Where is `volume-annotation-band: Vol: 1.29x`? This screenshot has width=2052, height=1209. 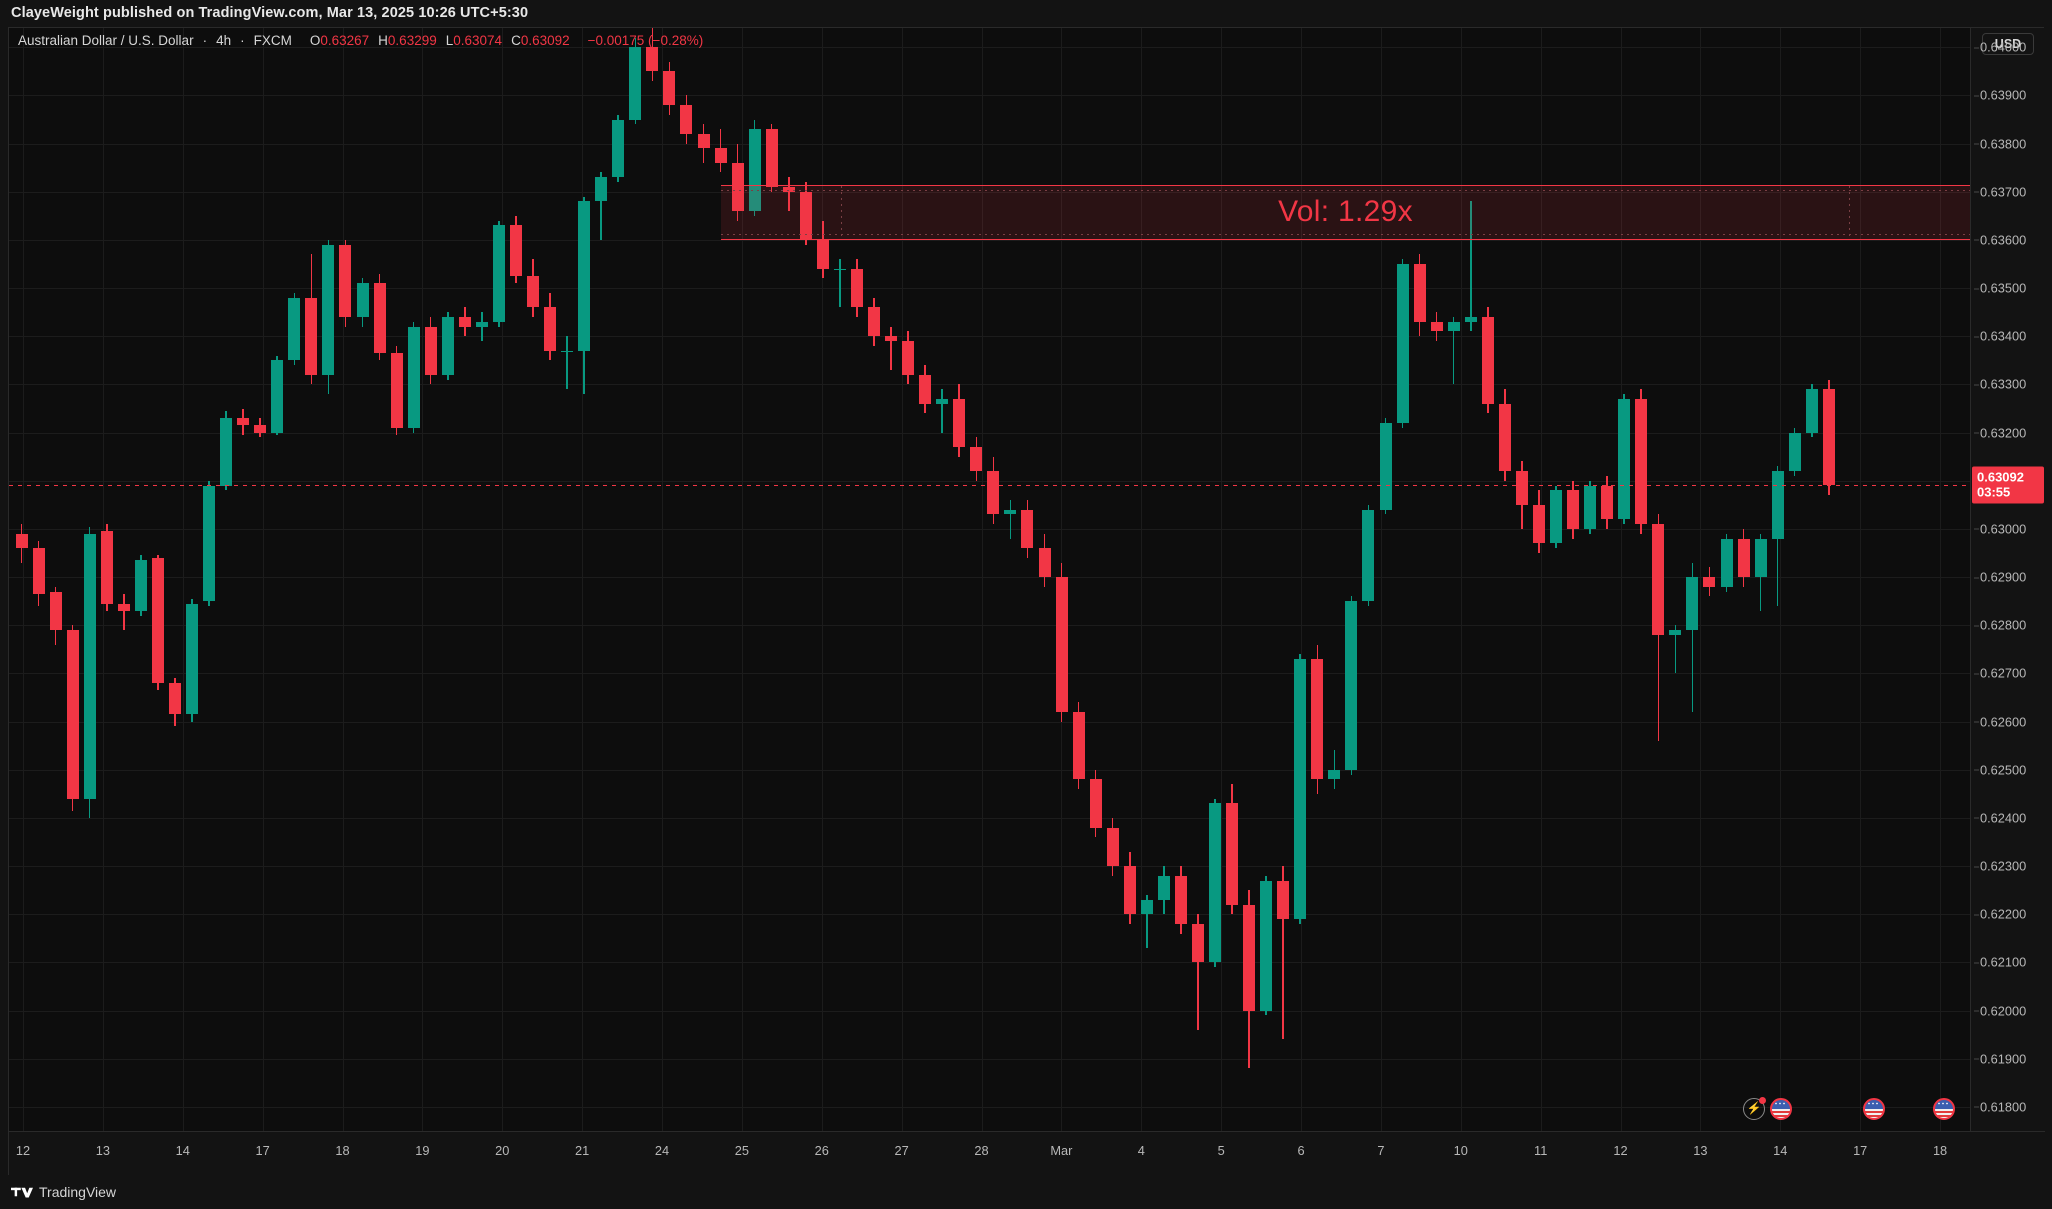
volume-annotation-band: Vol: 1.29x is located at coordinates (1345, 212).